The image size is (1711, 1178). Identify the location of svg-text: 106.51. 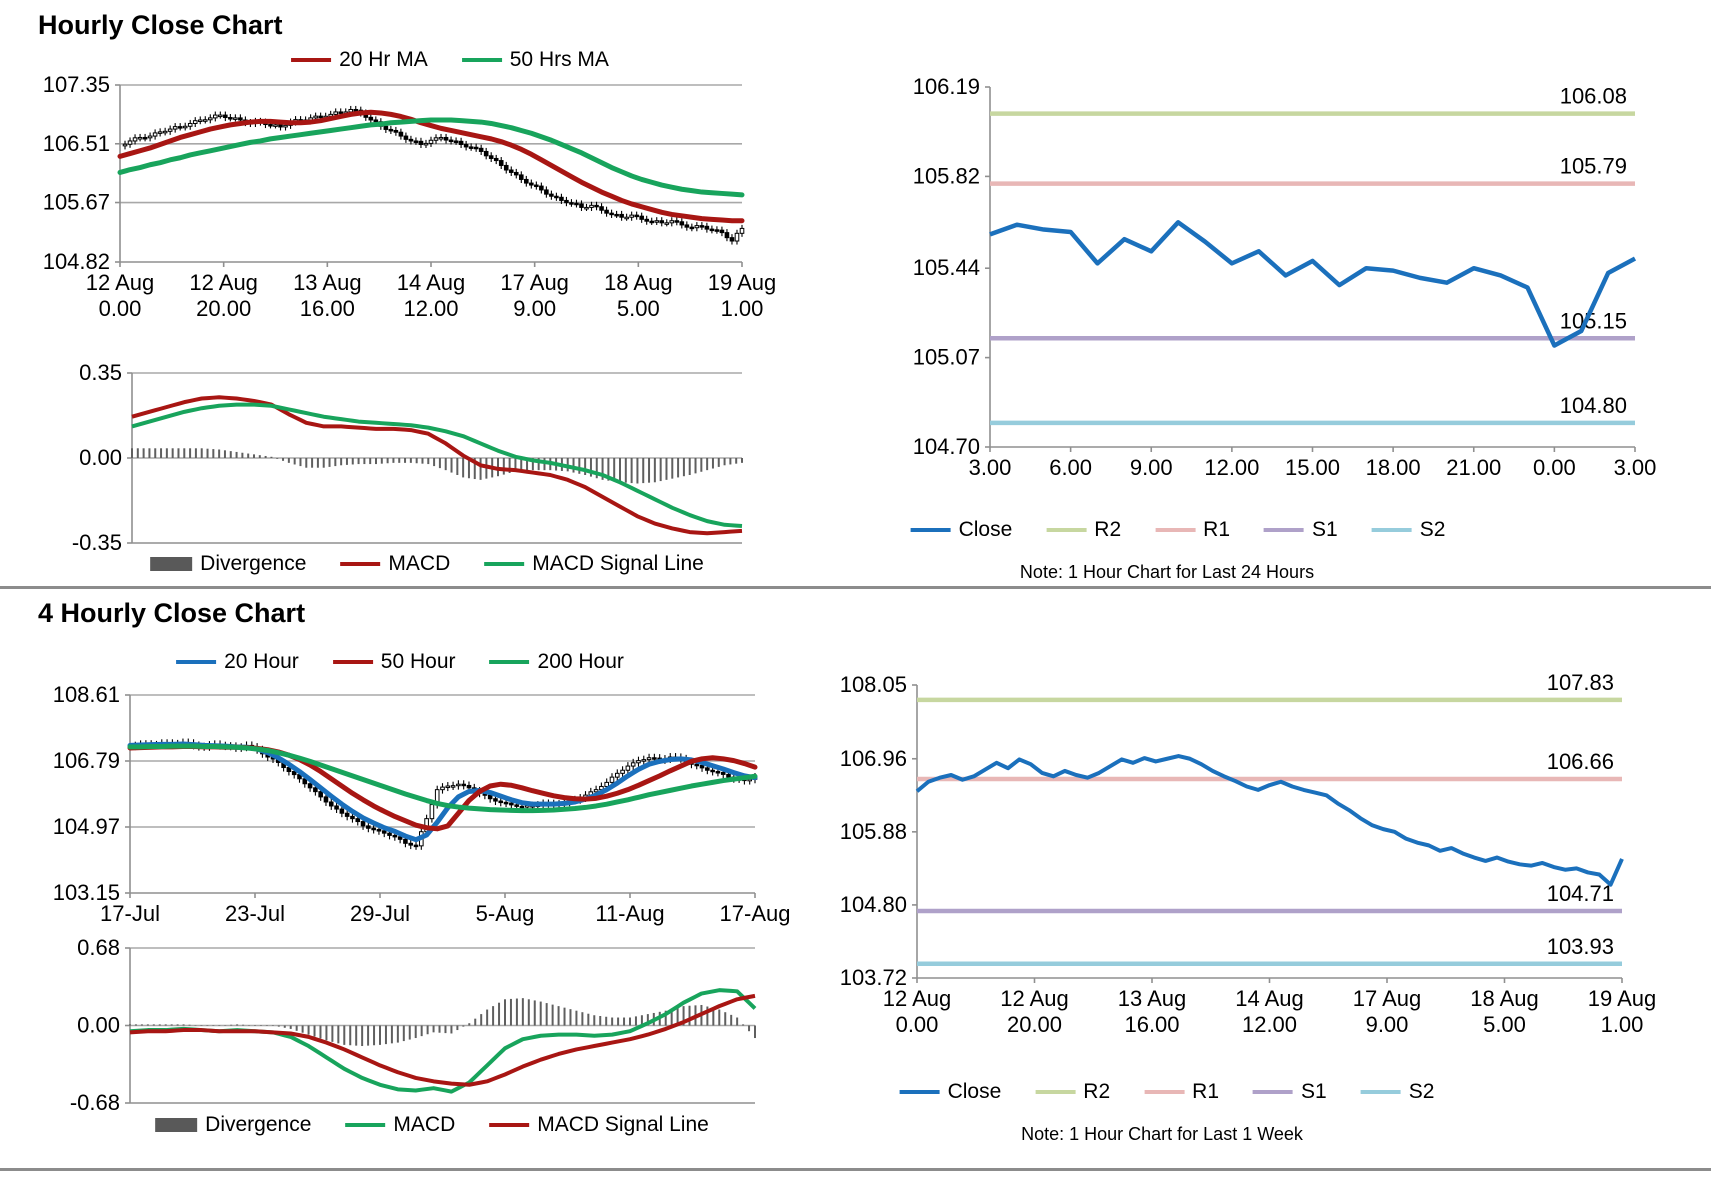
(76, 143).